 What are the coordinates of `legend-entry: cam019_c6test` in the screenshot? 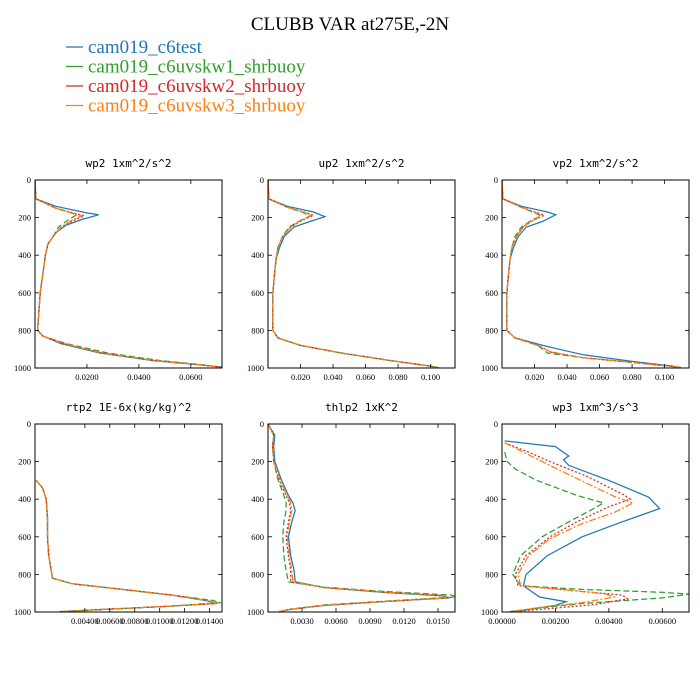 It's located at (134, 47).